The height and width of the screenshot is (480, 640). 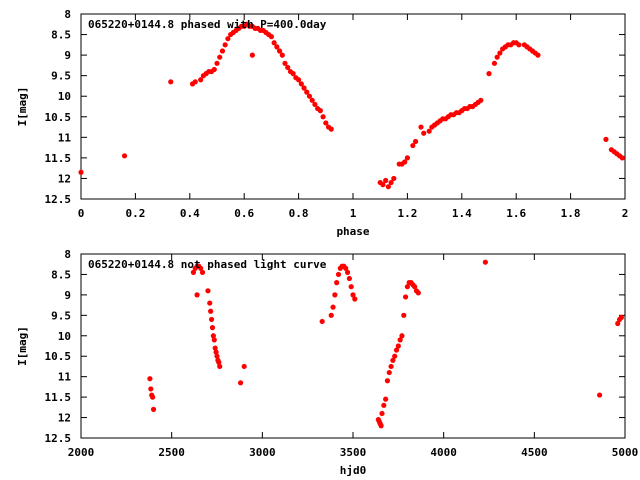 I want to click on chart-title: 065220+0144.8 phased with P=400.0day, so click(x=207, y=24).